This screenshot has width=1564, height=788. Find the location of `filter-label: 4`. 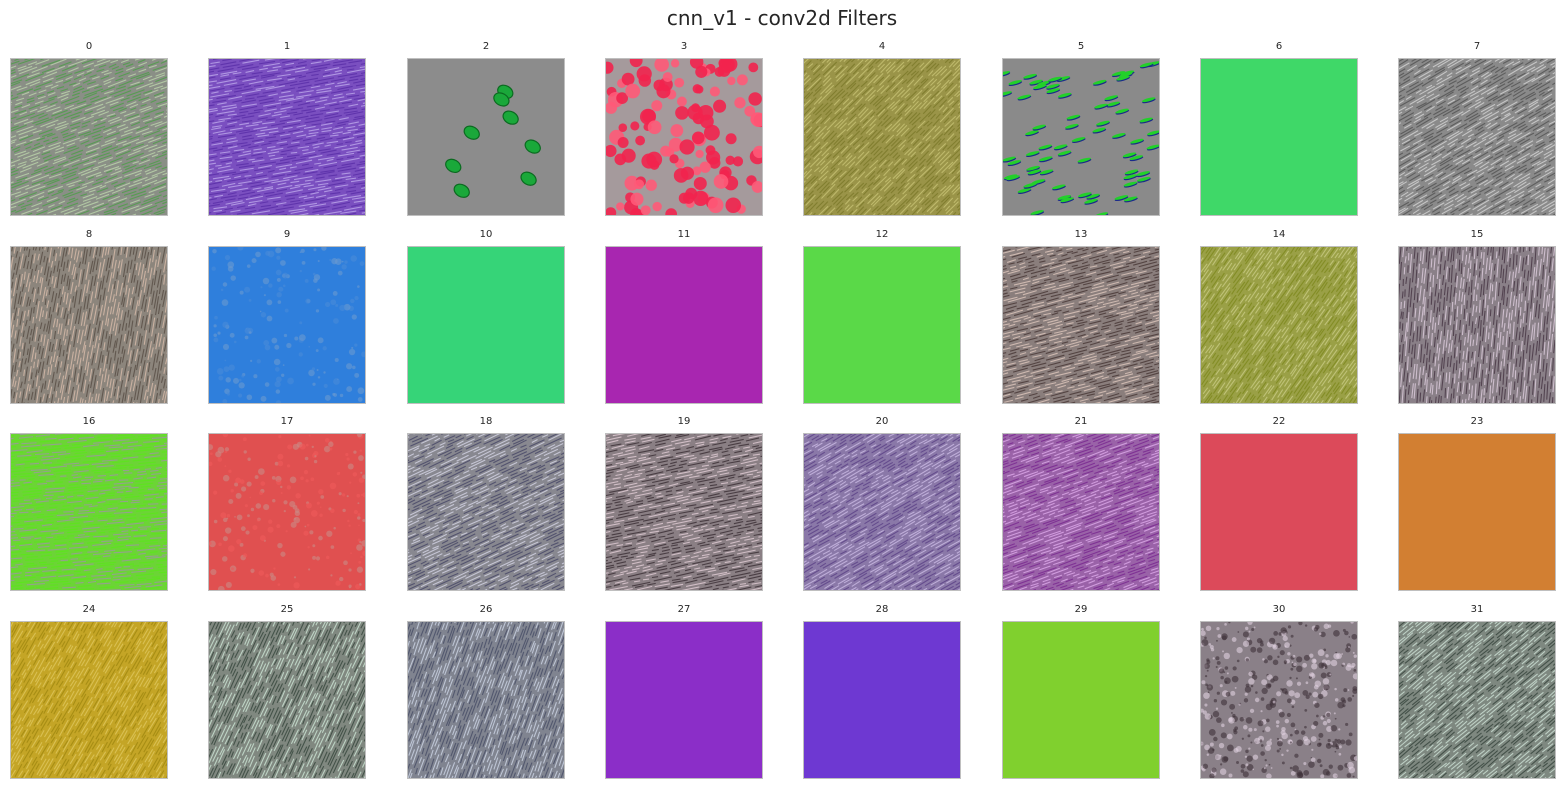

filter-label: 4 is located at coordinates (882, 47).